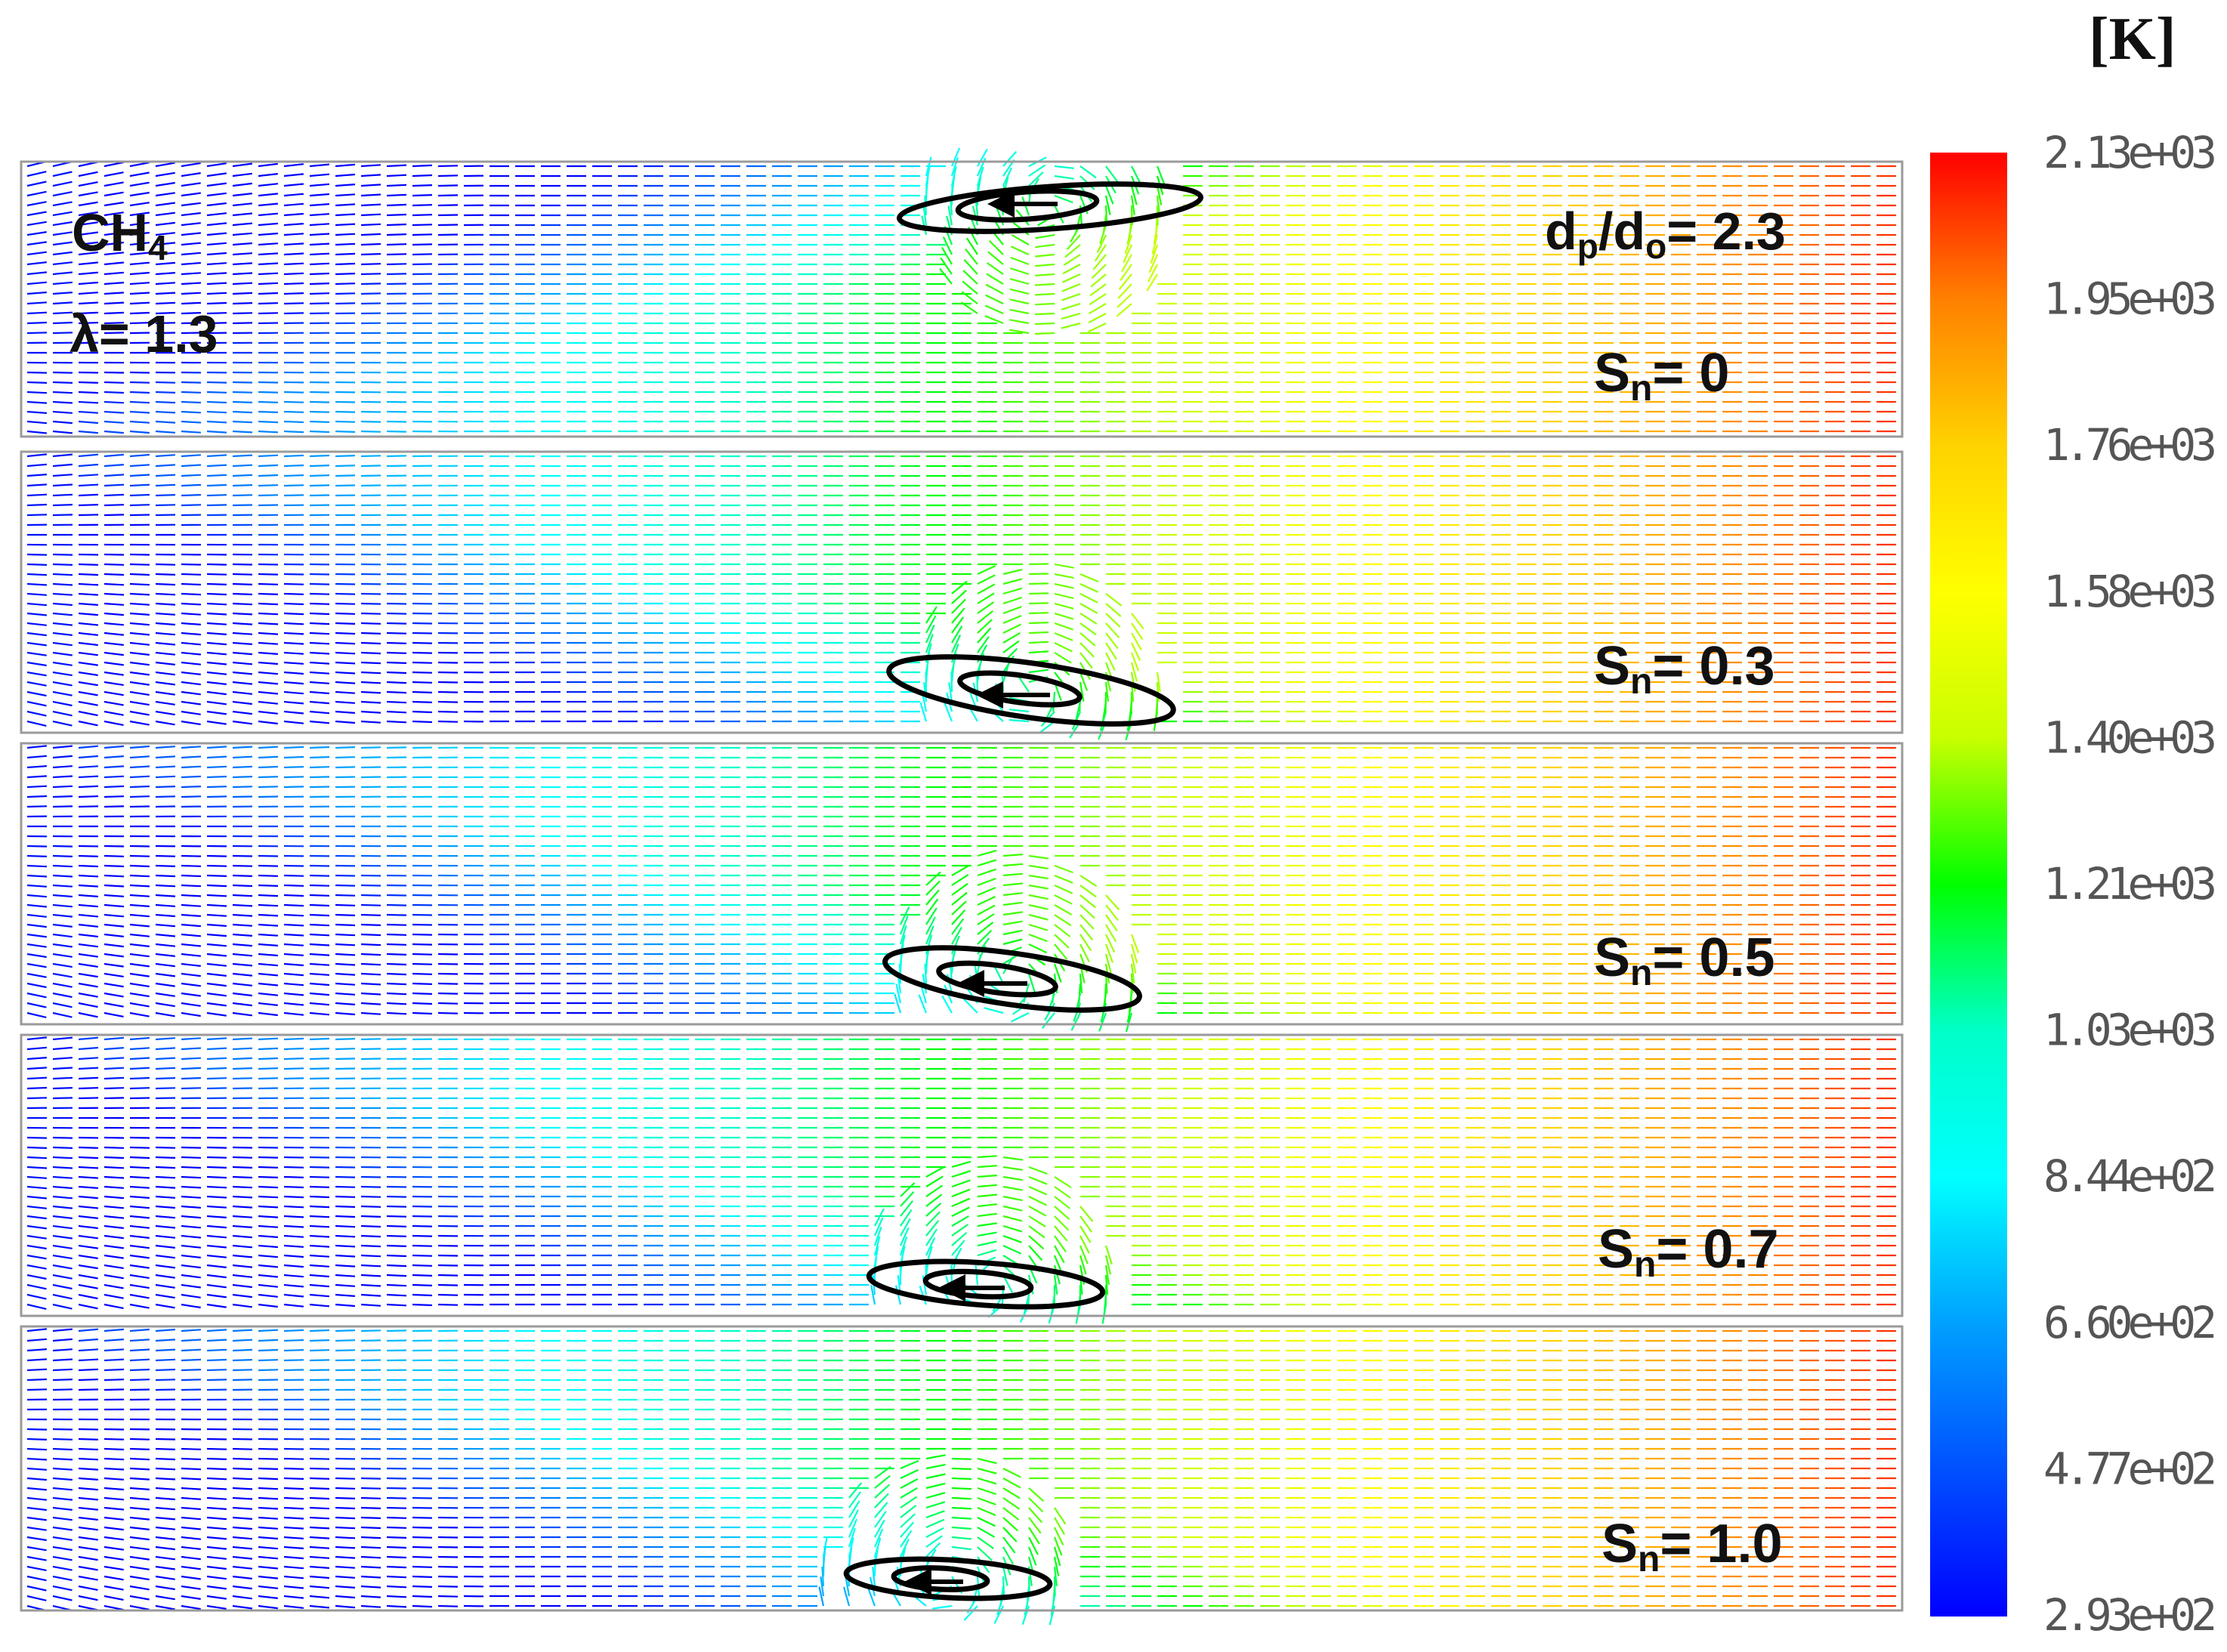  What do you see at coordinates (2130, 1322) in the screenshot?
I see `colorbar-tick-label: 6.60e+02` at bounding box center [2130, 1322].